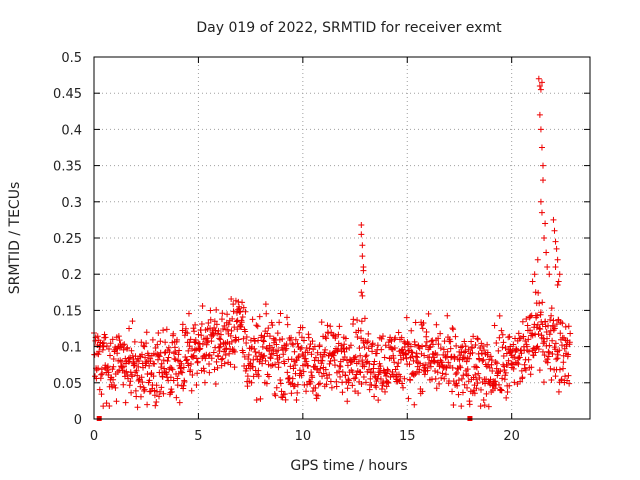 This screenshot has height=480, width=640. Describe the element at coordinates (67, 384) in the screenshot. I see `y-tick-label: 0.05` at that location.